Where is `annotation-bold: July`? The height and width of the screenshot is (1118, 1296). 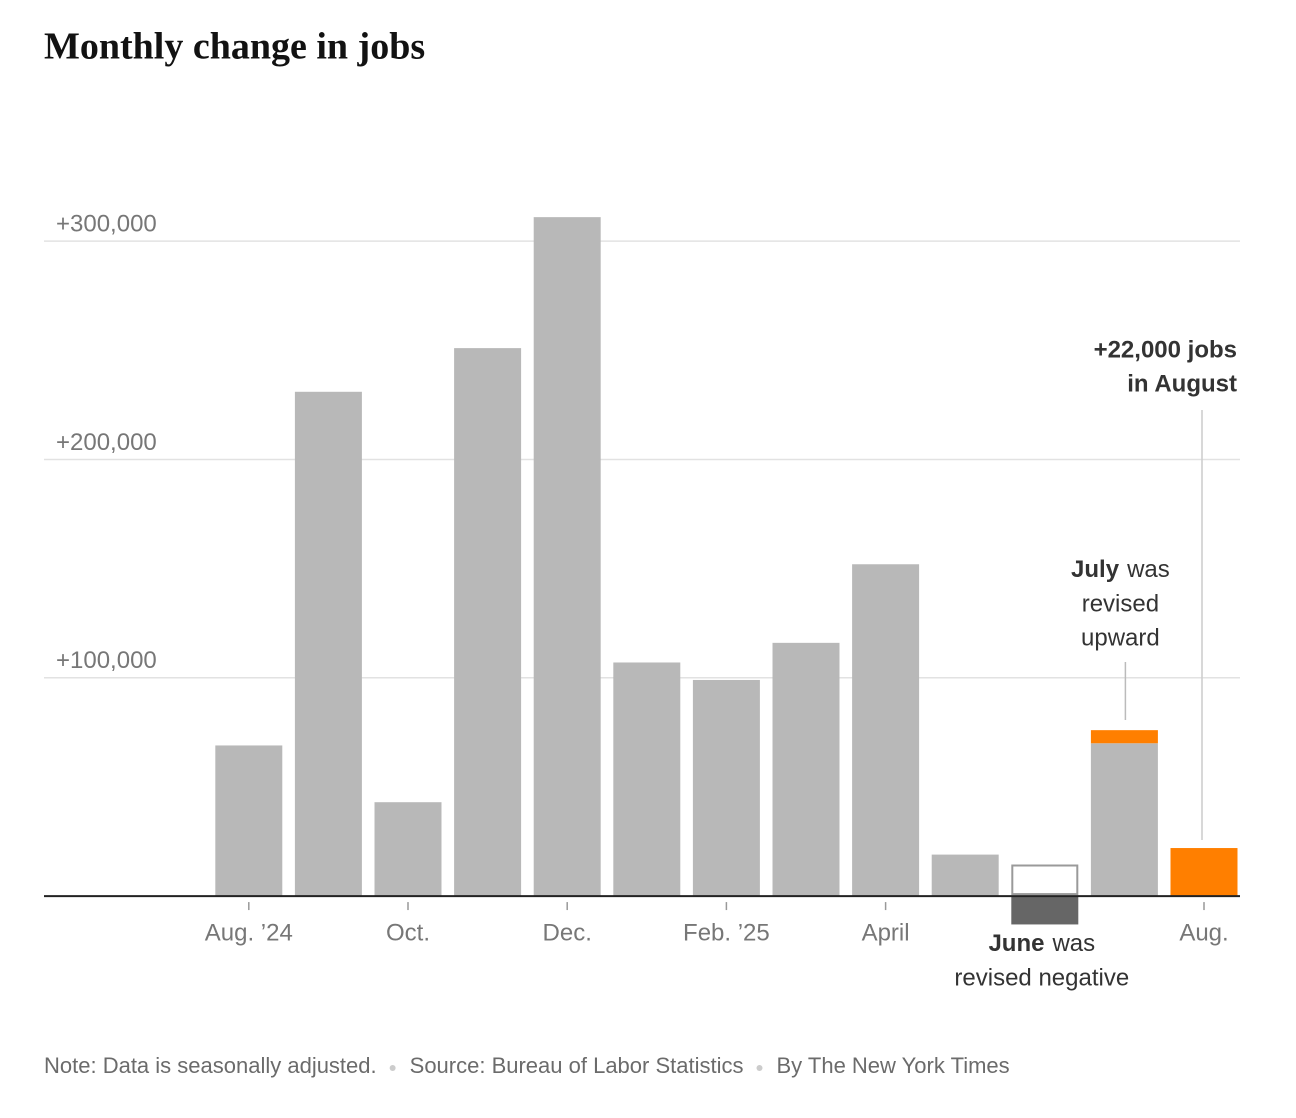
annotation-bold: July is located at coordinates (1095, 569).